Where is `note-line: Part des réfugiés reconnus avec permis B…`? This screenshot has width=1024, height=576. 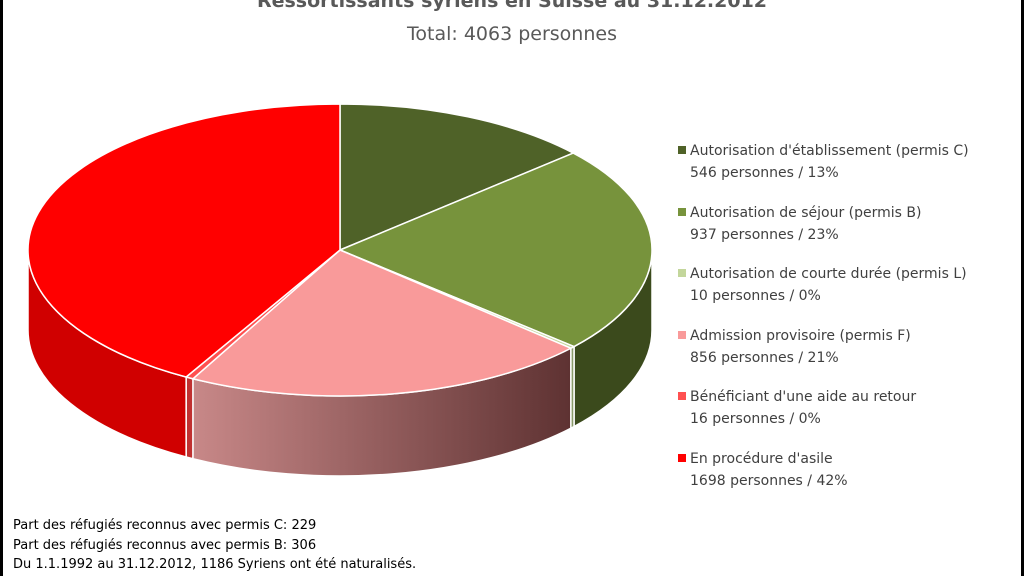
note-line: Part des réfugiés reconnus avec permis B… is located at coordinates (165, 545).